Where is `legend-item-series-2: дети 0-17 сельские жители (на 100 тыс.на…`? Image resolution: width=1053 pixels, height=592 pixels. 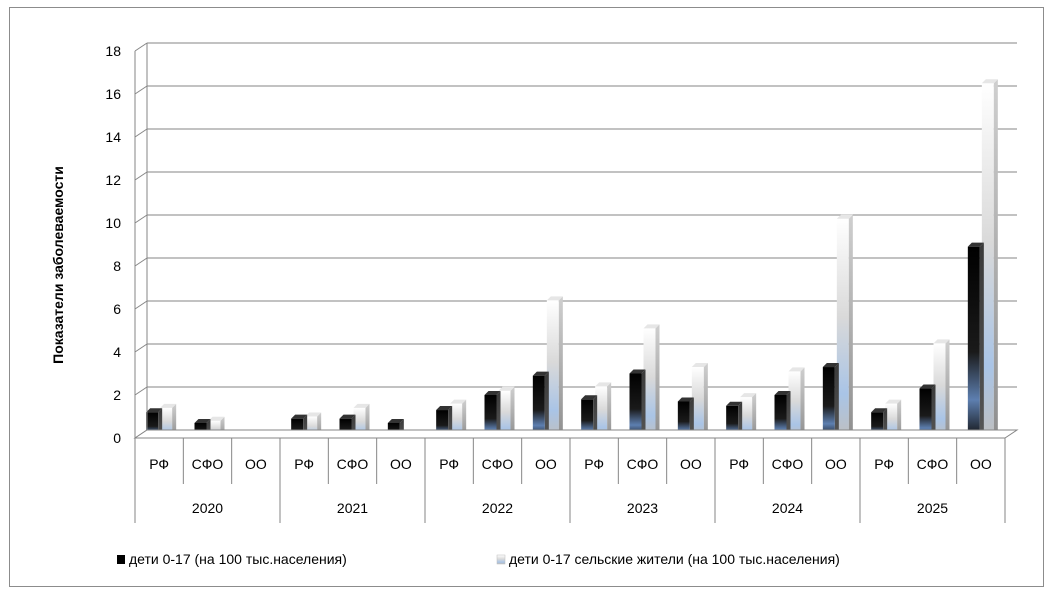
legend-item-series-2: дети 0-17 сельские жители (на 100 тыс.на… is located at coordinates (668, 559).